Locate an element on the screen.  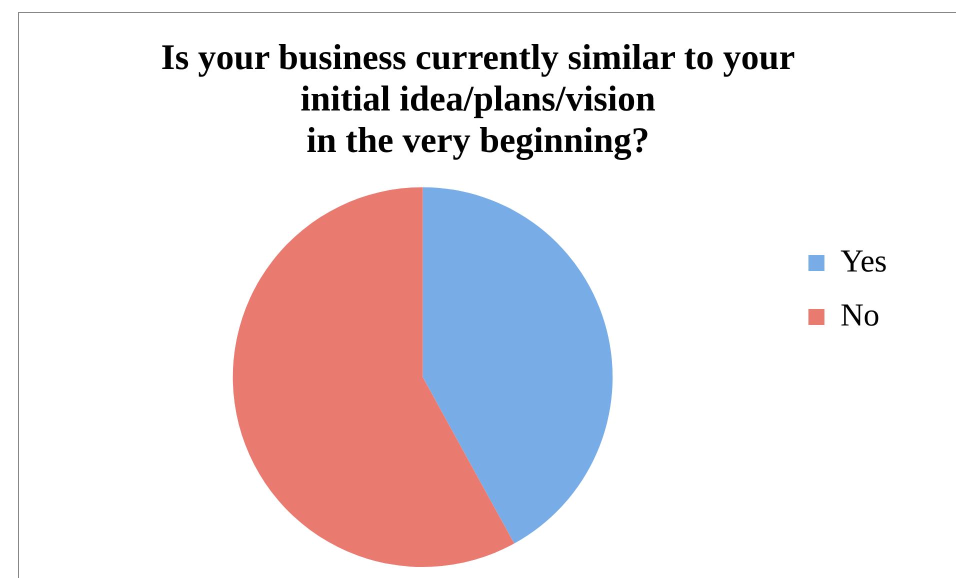
legend-label: No is located at coordinates (860, 314).